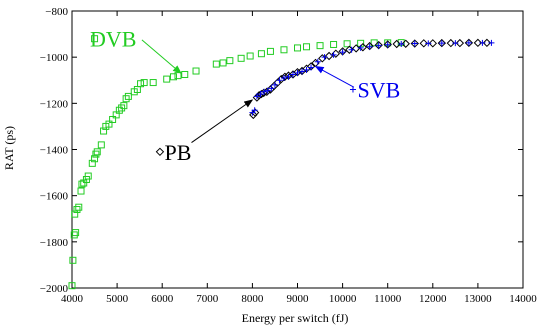 Image resolution: width=556 pixels, height=329 pixels. What do you see at coordinates (207, 299) in the screenshot?
I see `x-tick-label: 7000` at bounding box center [207, 299].